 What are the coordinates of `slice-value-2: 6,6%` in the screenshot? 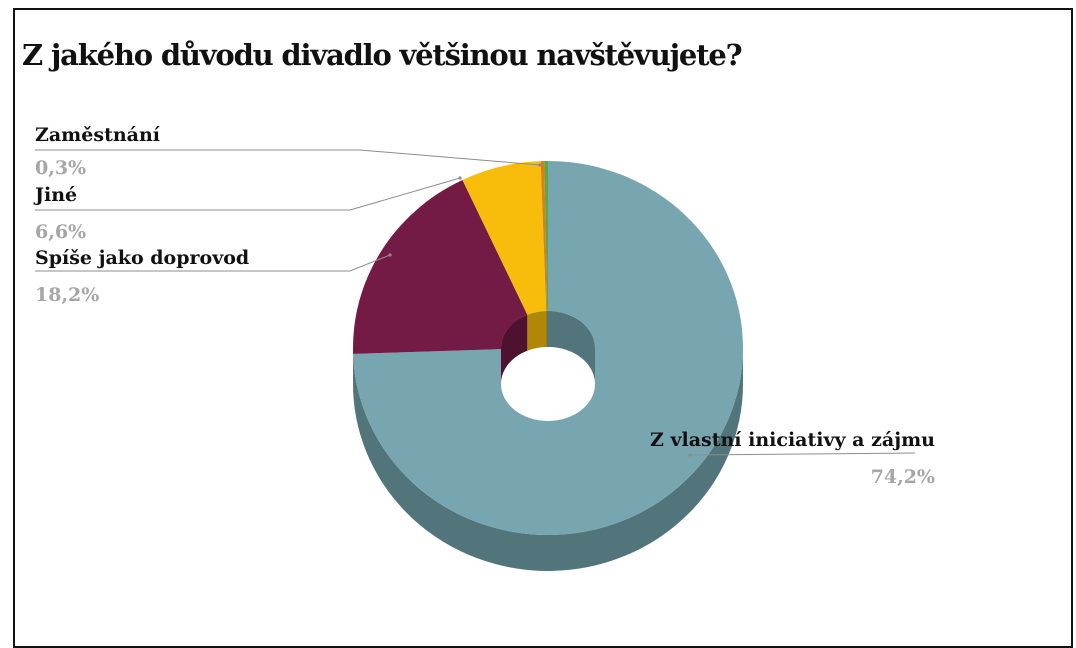 It's located at (60, 232).